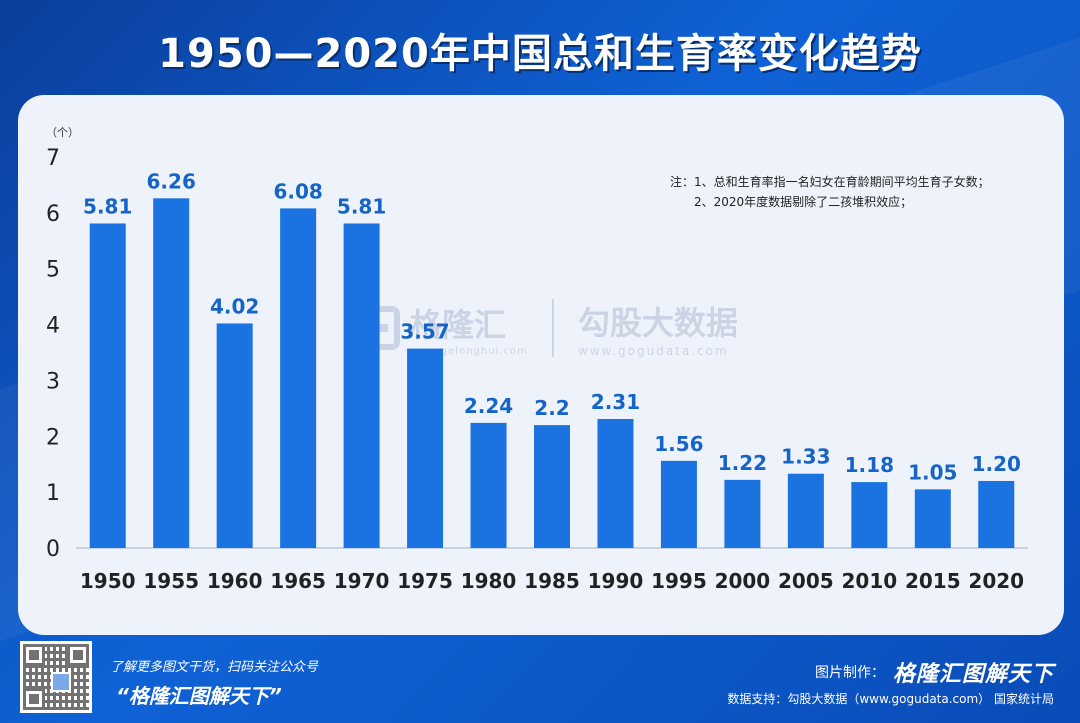 This screenshot has width=1080, height=723. What do you see at coordinates (108, 581) in the screenshot?
I see `x-tick-label: 1950` at bounding box center [108, 581].